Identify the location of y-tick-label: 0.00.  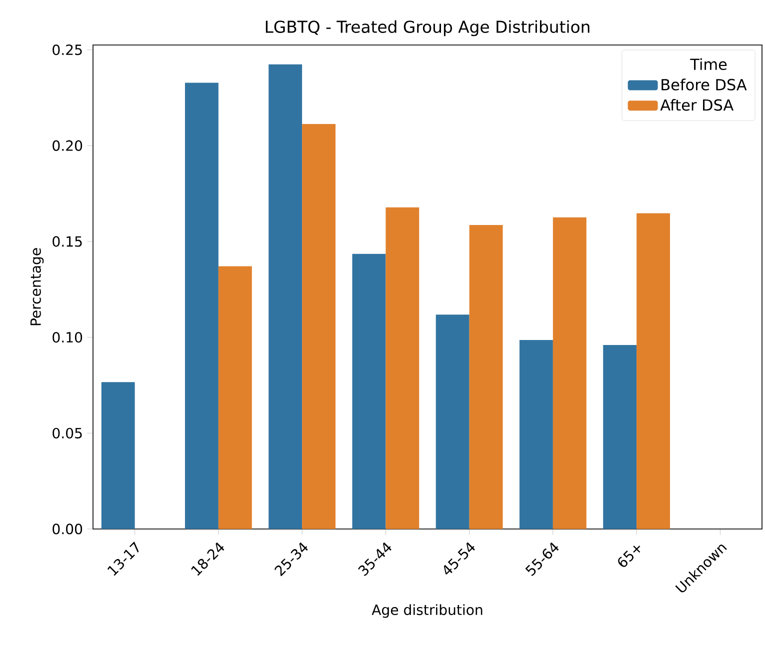
(67, 529).